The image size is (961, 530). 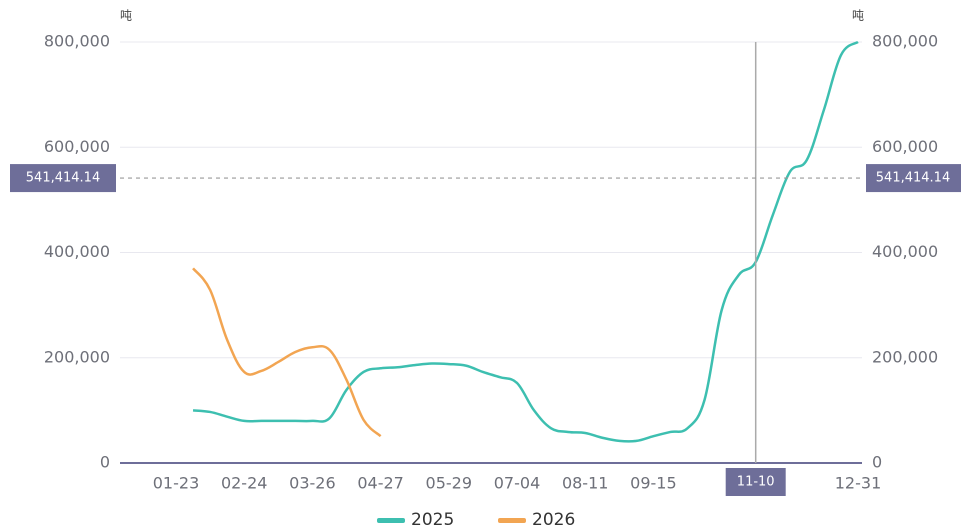 I want to click on crosshair-y2-label: 541,414.14, so click(x=913, y=178).